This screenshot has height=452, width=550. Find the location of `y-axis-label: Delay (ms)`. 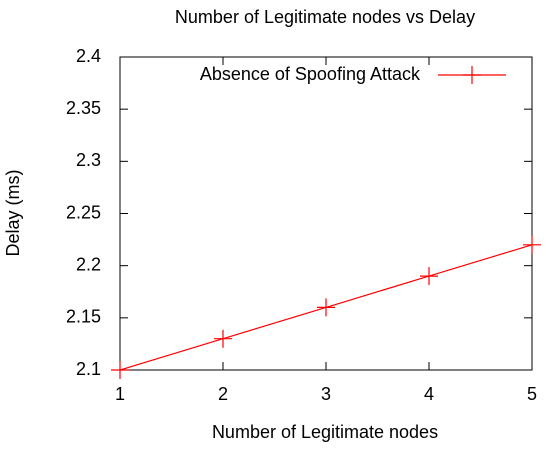

y-axis-label: Delay (ms) is located at coordinates (13, 212).